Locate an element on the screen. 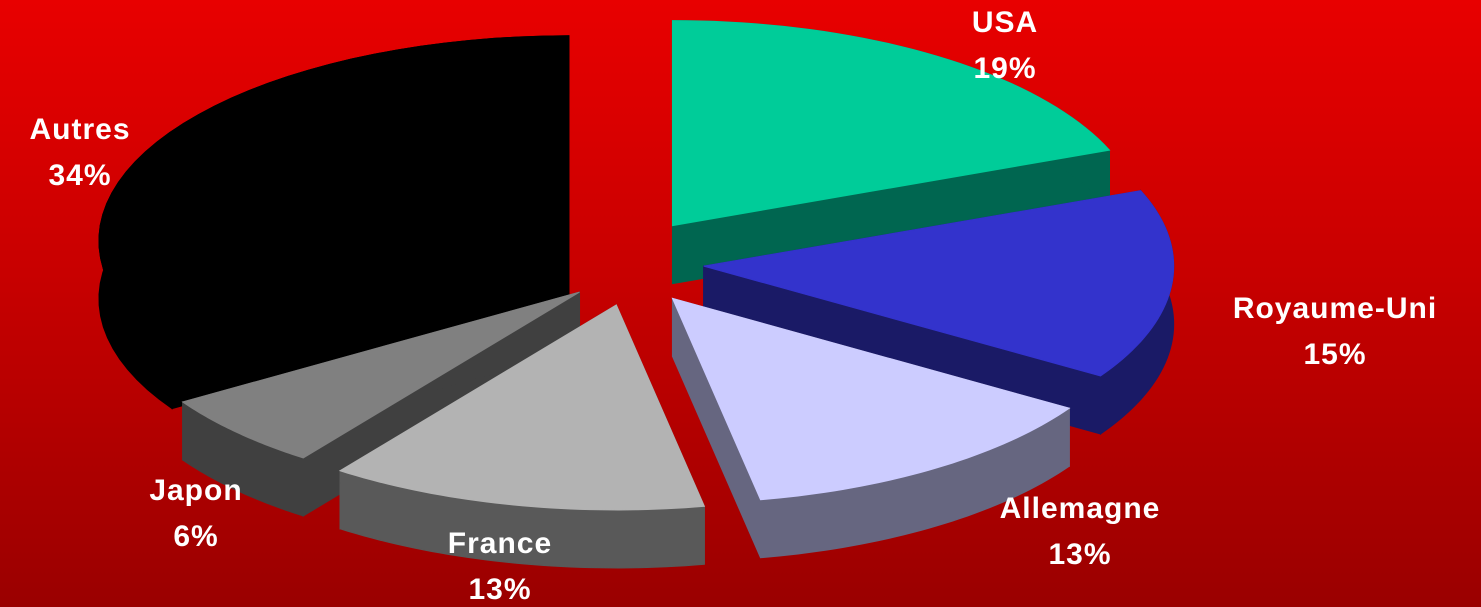 Image resolution: width=1481 pixels, height=607 pixels. slice-label-japon: Japon is located at coordinates (195, 490).